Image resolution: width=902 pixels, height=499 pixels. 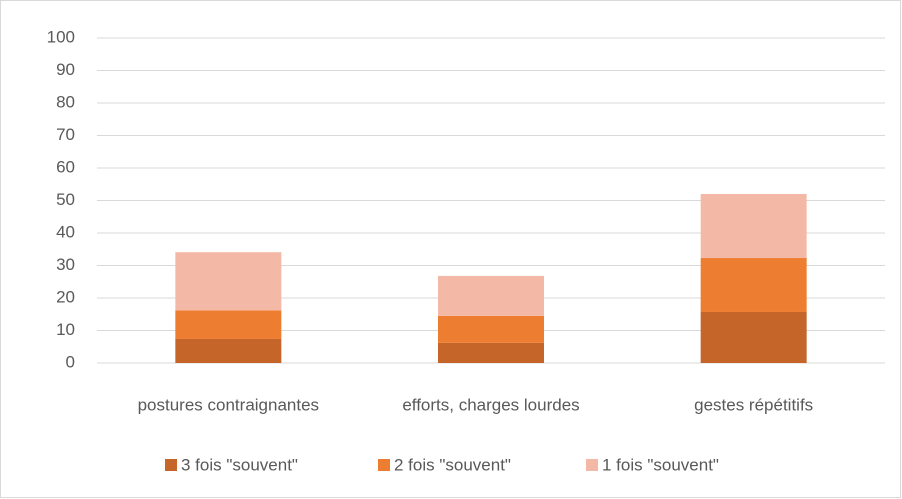 What do you see at coordinates (61, 36) in the screenshot?
I see `y-tick-label: 100` at bounding box center [61, 36].